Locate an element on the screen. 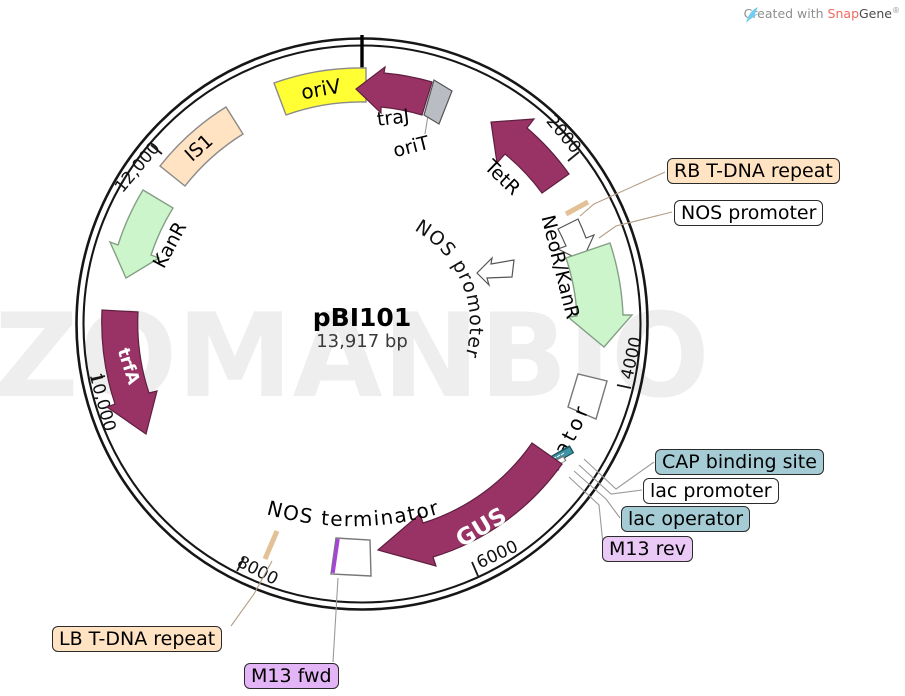 The height and width of the screenshot is (696, 905). attribution: Created with SnapGene® is located at coordinates (821, 14).